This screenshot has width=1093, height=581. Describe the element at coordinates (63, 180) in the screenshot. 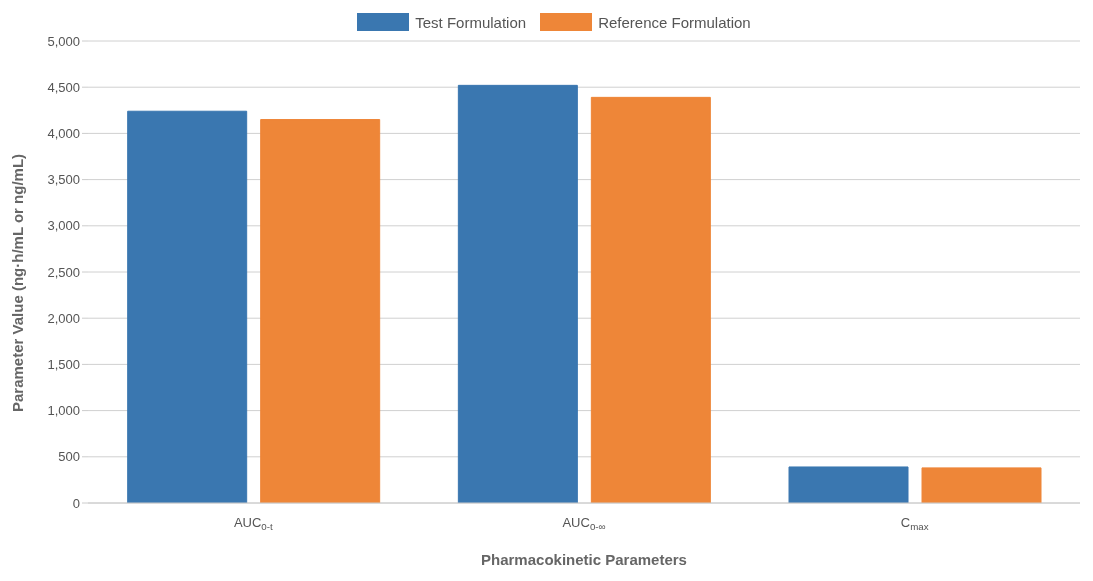

I see `y-tick-label: 3,500` at that location.